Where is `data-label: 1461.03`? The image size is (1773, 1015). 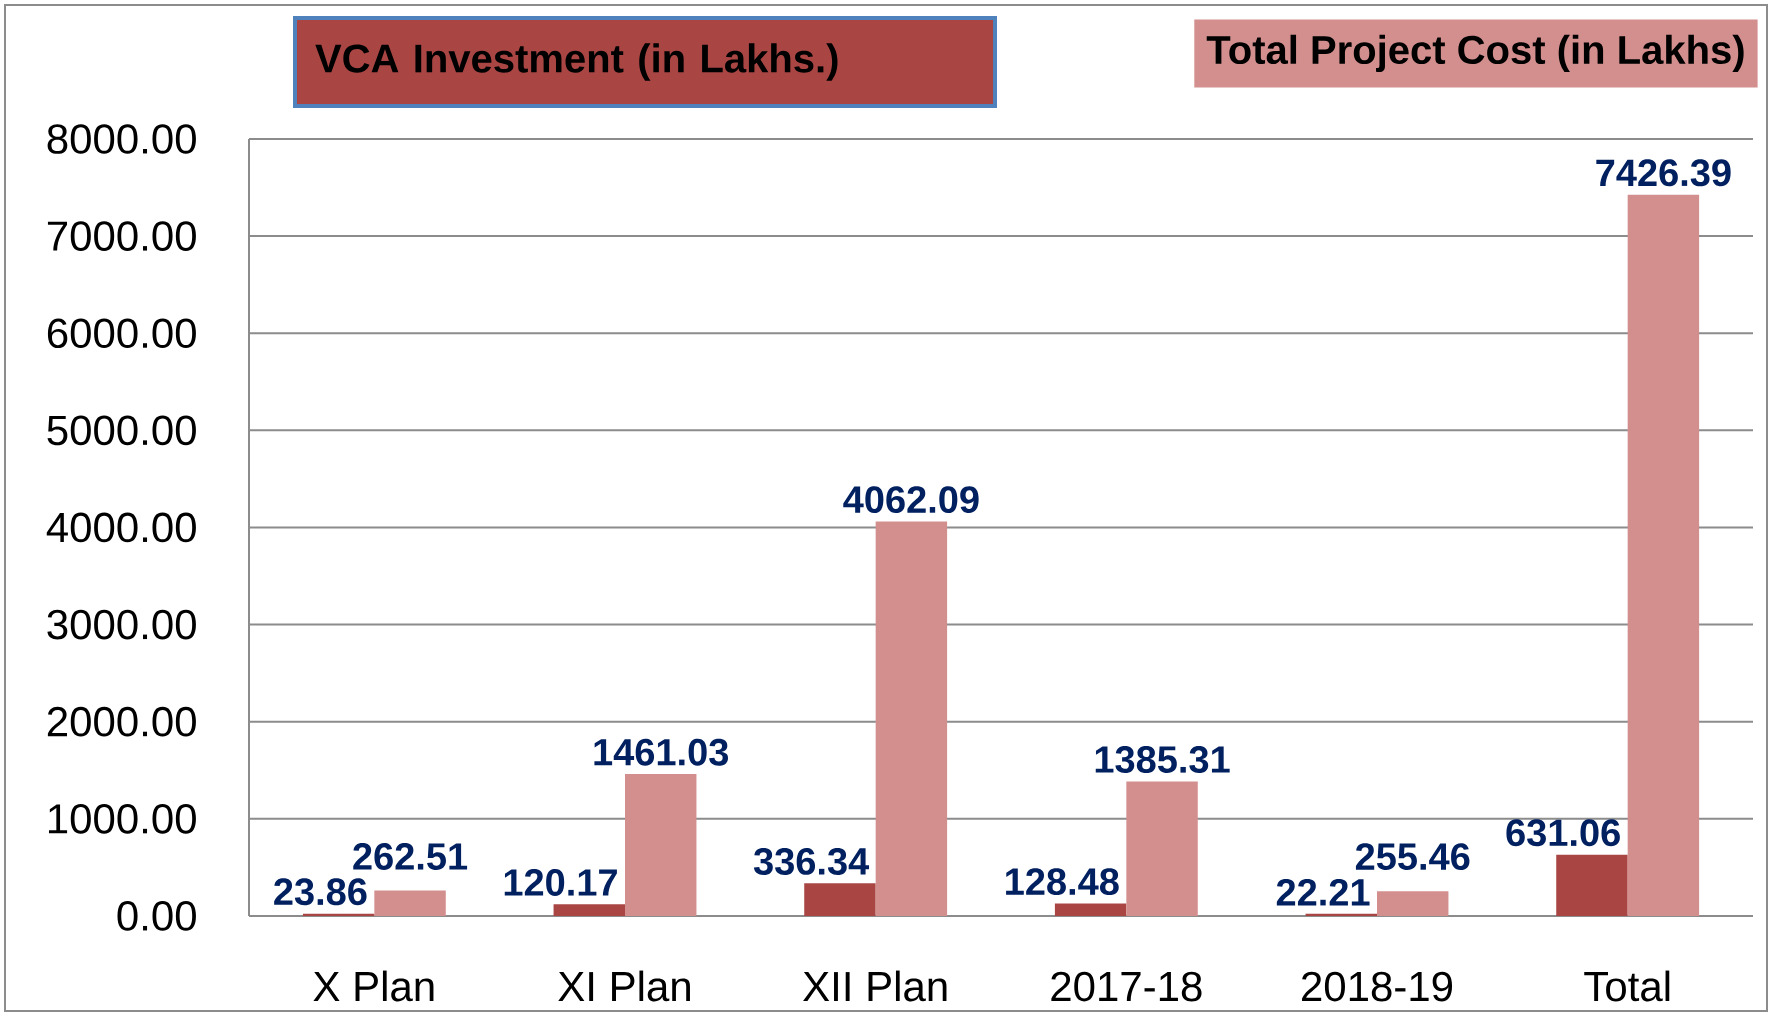 data-label: 1461.03 is located at coordinates (661, 752).